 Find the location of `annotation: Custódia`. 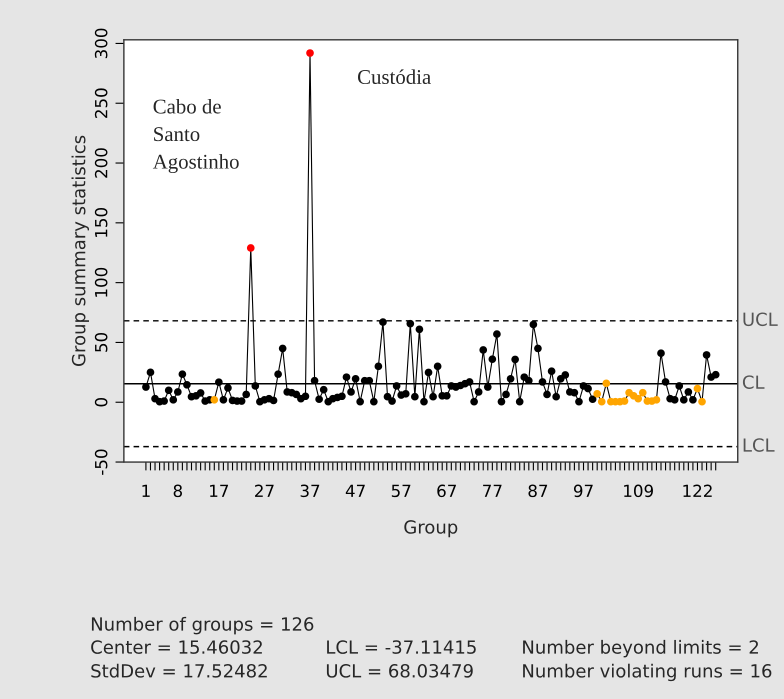

annotation: Custódia is located at coordinates (394, 76).